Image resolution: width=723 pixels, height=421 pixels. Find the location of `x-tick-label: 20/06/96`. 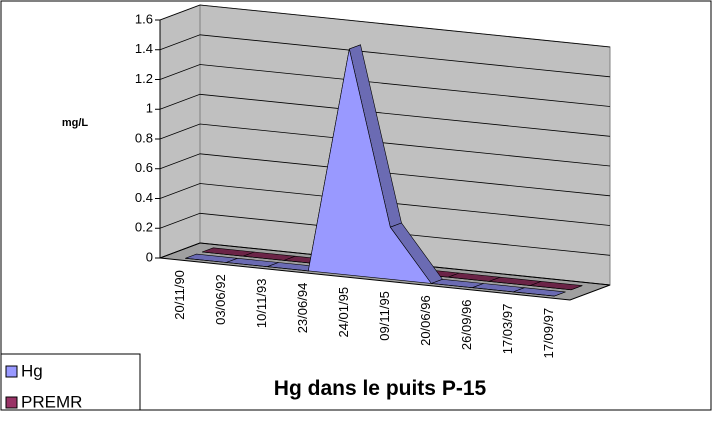

x-tick-label: 20/06/96 is located at coordinates (425, 320).